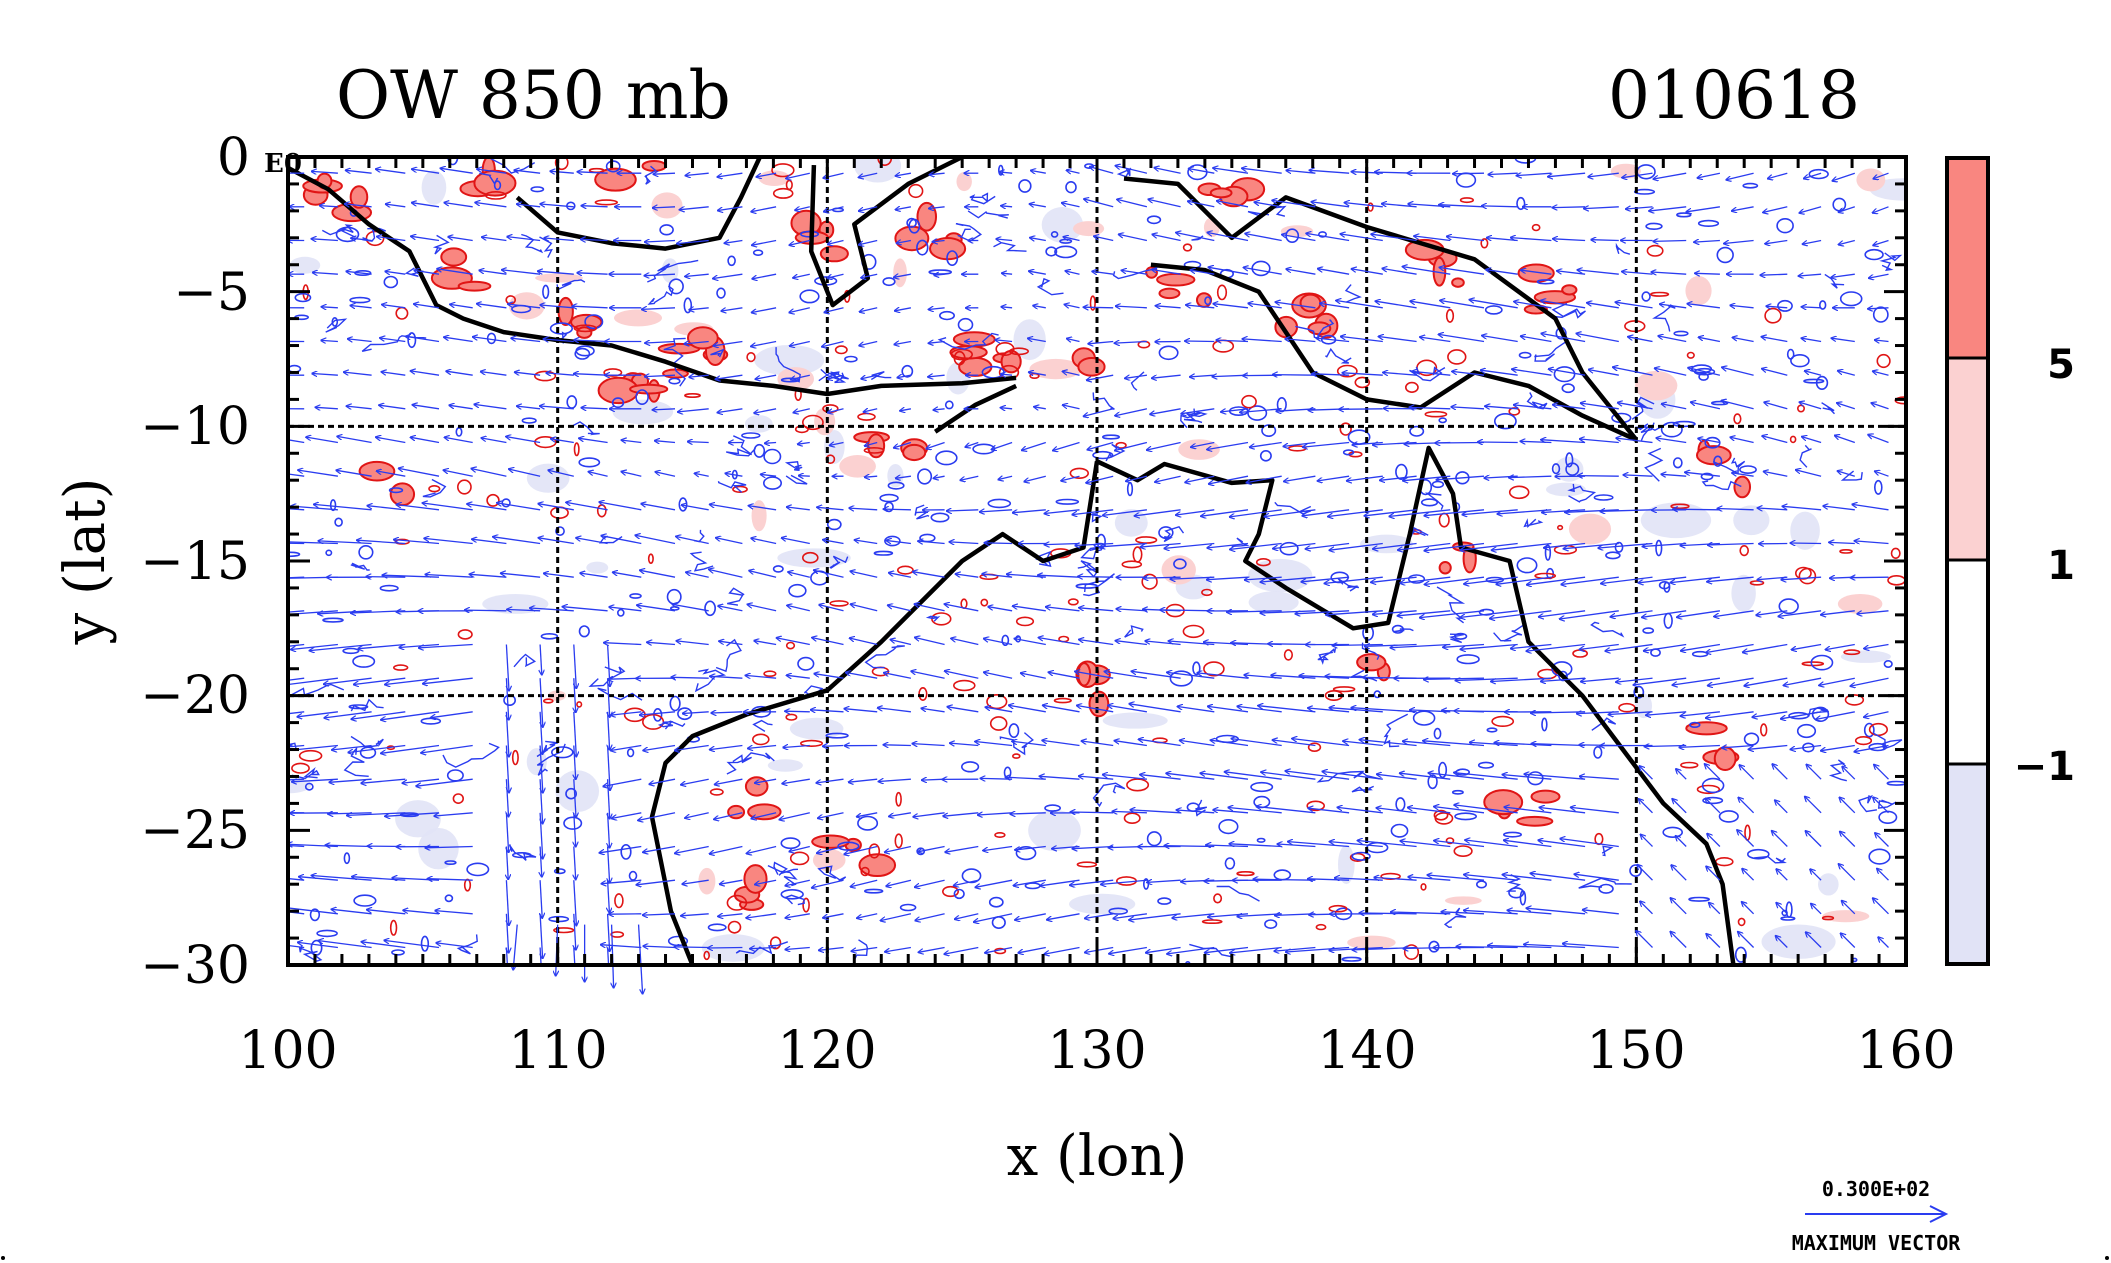 The width and height of the screenshot is (2111, 1263). Describe the element at coordinates (1734, 95) in the screenshot. I see `map-date: 010618` at that location.